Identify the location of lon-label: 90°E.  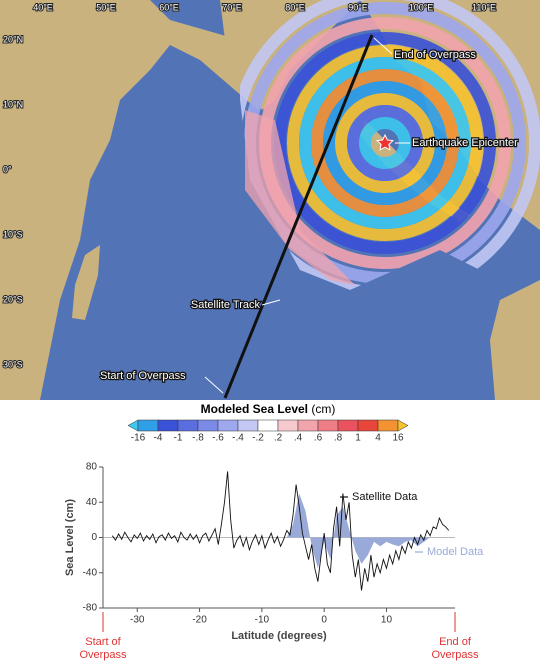
(358, 7).